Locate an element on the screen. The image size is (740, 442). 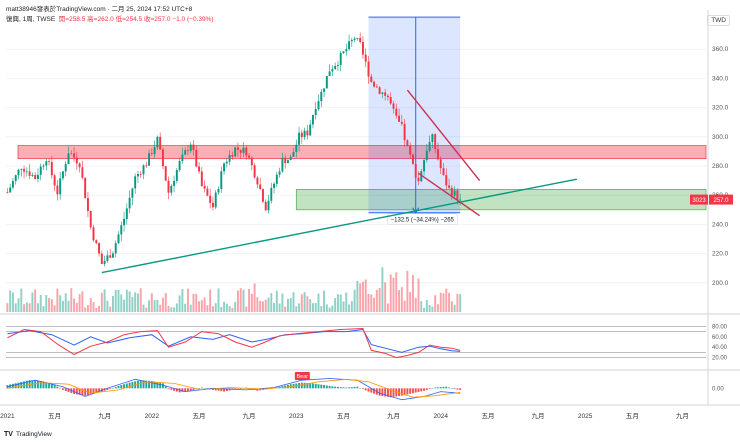
x-tick-label: 2025 is located at coordinates (585, 416).